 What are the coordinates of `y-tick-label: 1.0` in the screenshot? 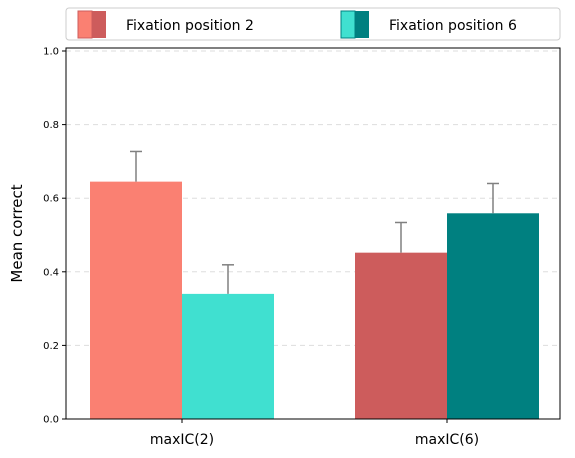 It's located at (51, 52).